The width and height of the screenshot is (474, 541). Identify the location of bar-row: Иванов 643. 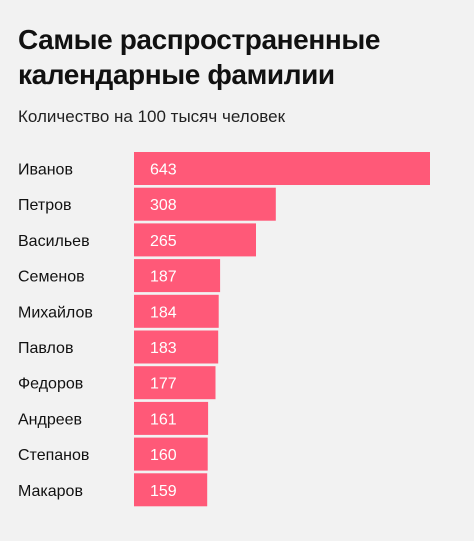
(224, 168).